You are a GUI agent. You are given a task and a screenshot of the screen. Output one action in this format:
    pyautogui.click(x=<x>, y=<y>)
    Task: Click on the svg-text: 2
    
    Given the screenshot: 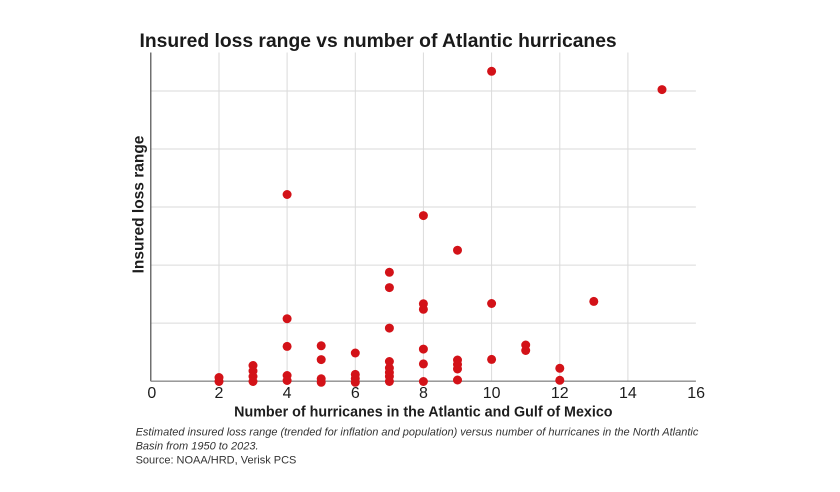 What is the action you would take?
    pyautogui.click(x=219, y=393)
    